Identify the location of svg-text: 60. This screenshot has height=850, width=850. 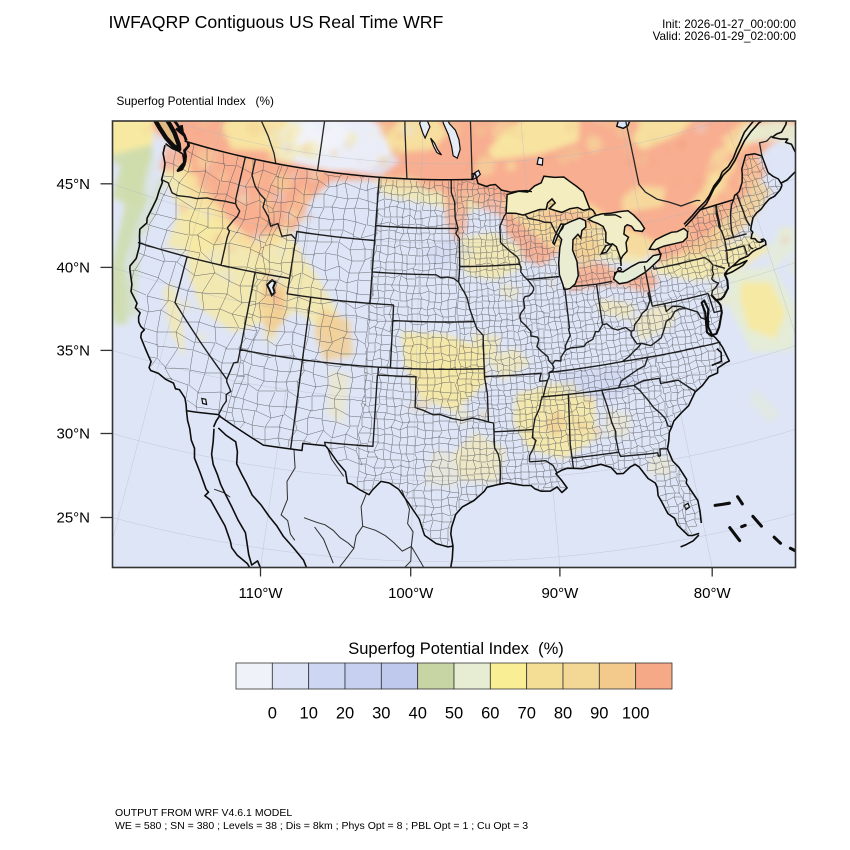
(490, 714).